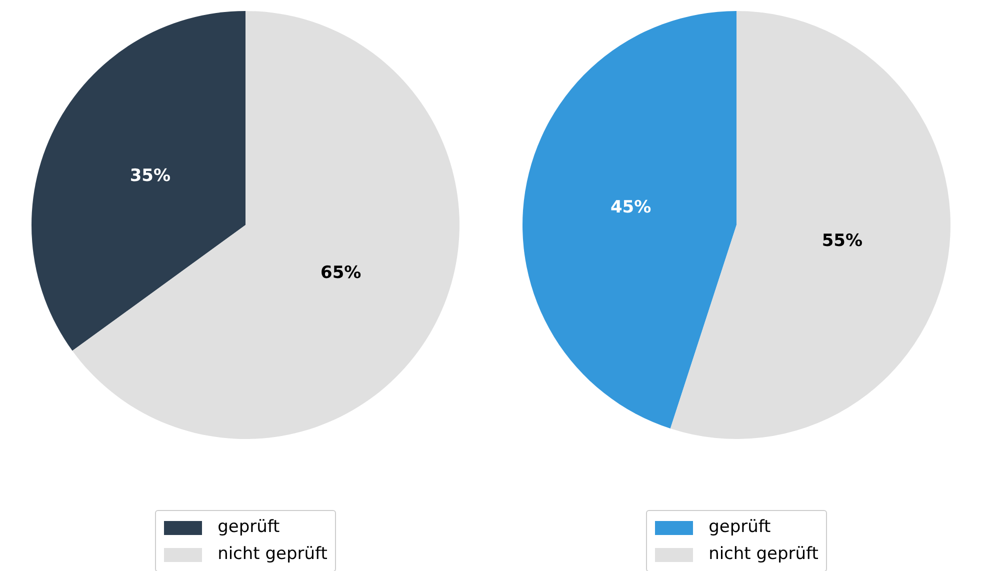  I want to click on data-label: 45%, so click(631, 208).